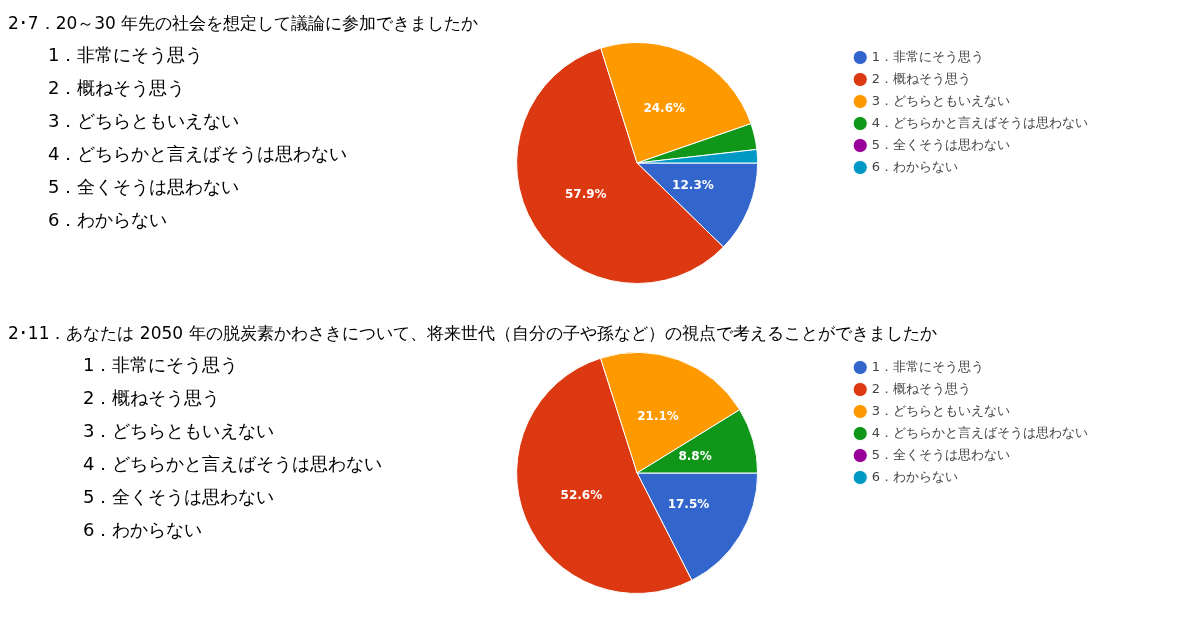 The width and height of the screenshot is (1200, 638). What do you see at coordinates (664, 108) in the screenshot?
I see `data-label: 24.6%` at bounding box center [664, 108].